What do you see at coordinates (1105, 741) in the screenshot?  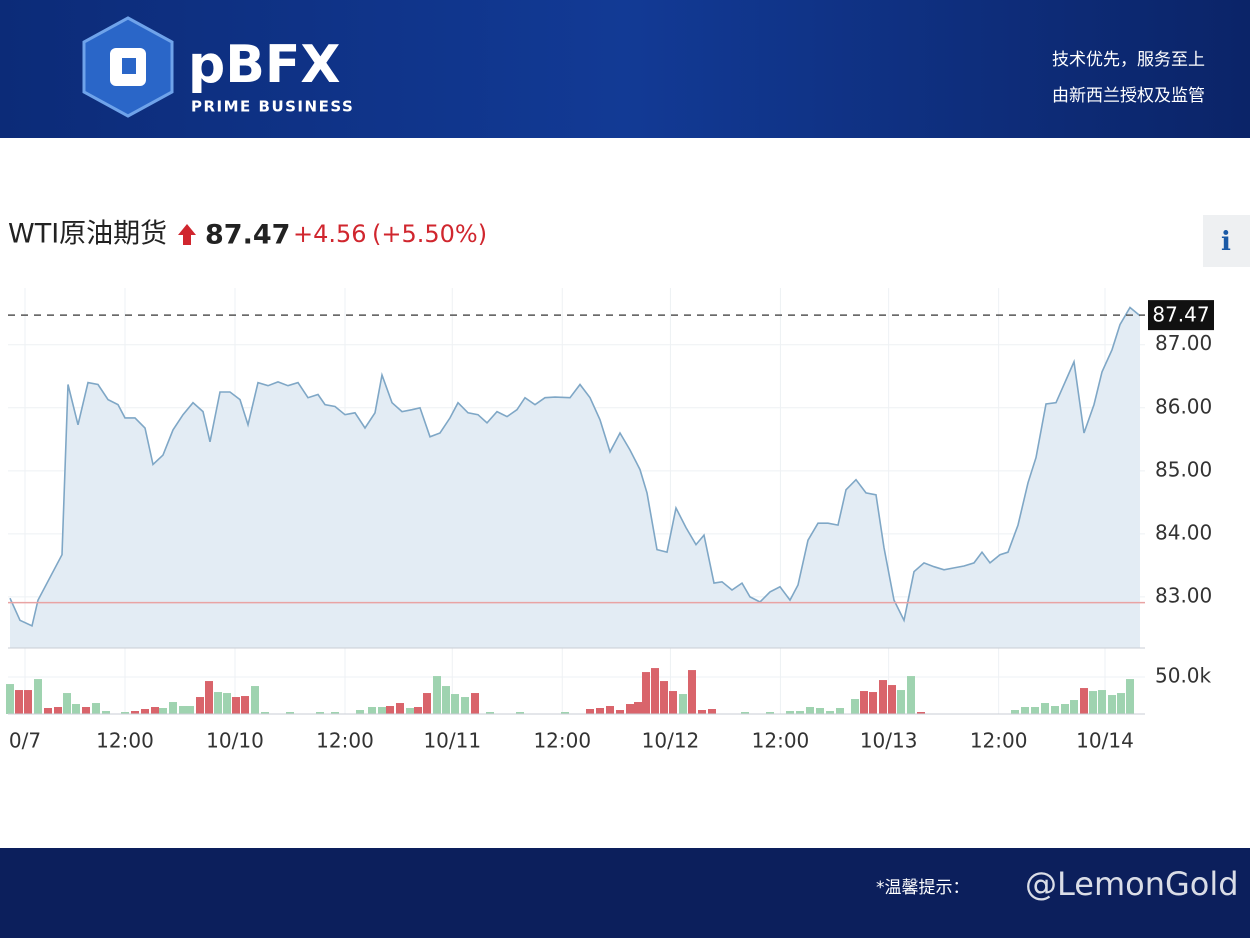 I see `x-tick-label: 10/14` at bounding box center [1105, 741].